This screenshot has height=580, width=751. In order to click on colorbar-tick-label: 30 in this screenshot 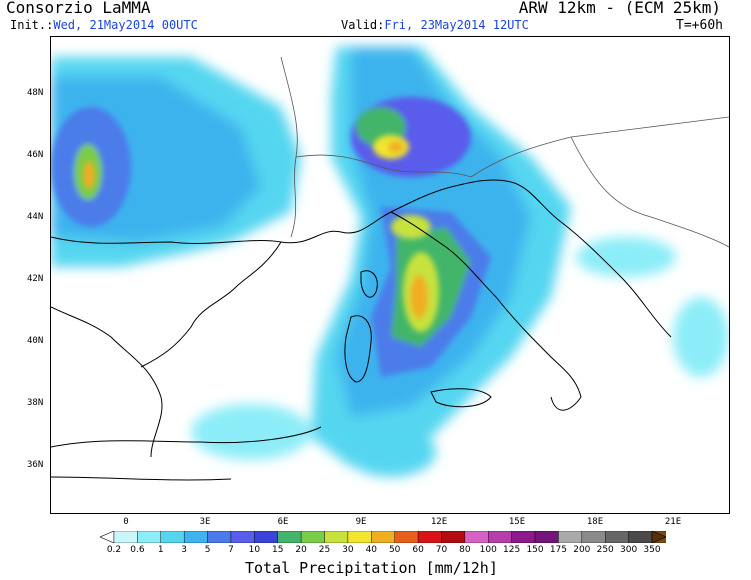, I will do `click(348, 550)`.